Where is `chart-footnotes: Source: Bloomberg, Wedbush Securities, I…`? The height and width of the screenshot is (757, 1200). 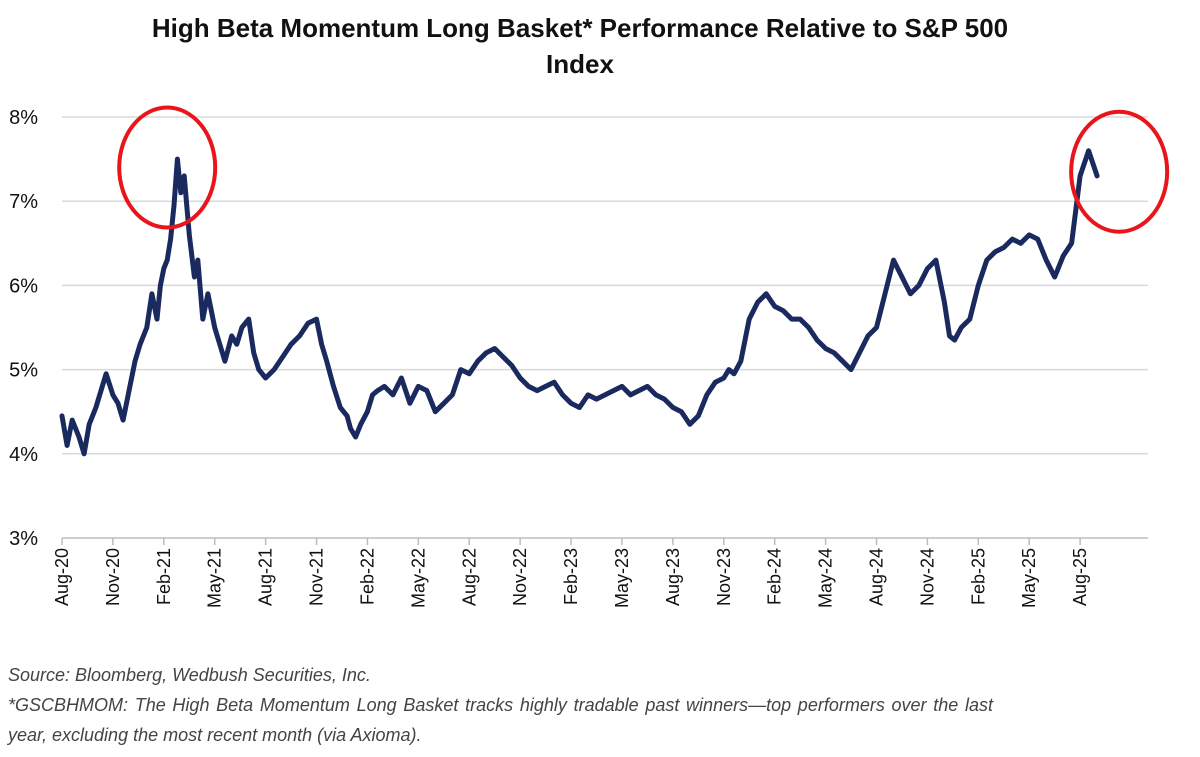 chart-footnotes: Source: Bloomberg, Wedbush Securities, I… is located at coordinates (500, 705).